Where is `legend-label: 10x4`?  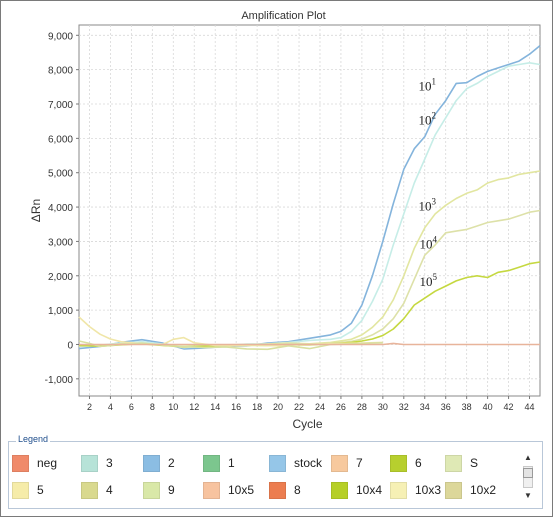
legend-label: 10x4 is located at coordinates (369, 490).